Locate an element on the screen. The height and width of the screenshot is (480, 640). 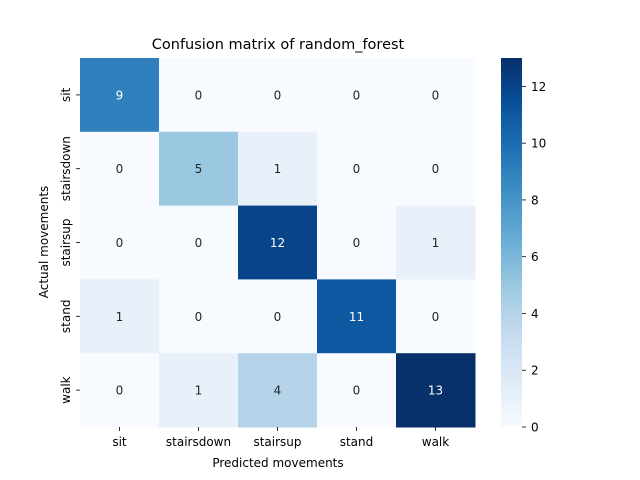
x-tick-label: sit is located at coordinates (119, 442).